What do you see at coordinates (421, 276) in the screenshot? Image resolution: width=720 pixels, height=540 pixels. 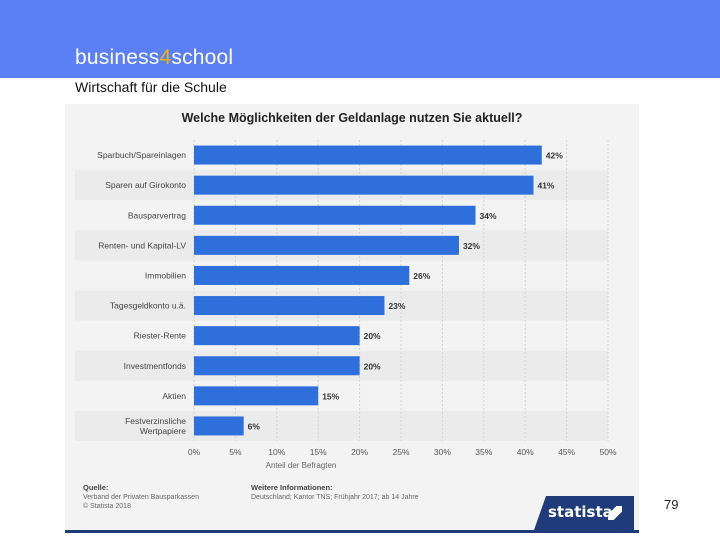 I see `data-label: 26%` at bounding box center [421, 276].